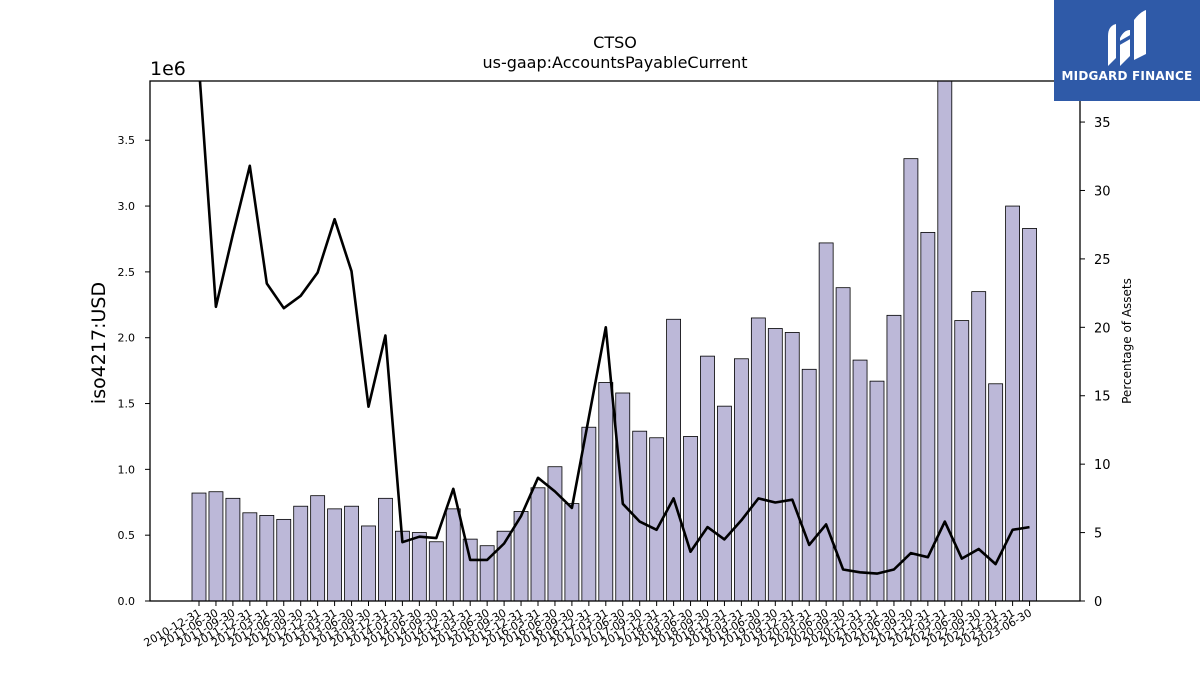 Image resolution: width=1200 pixels, height=675 pixels. What do you see at coordinates (1102, 191) in the screenshot?
I see `y2-tick-label: 30` at bounding box center [1102, 191].